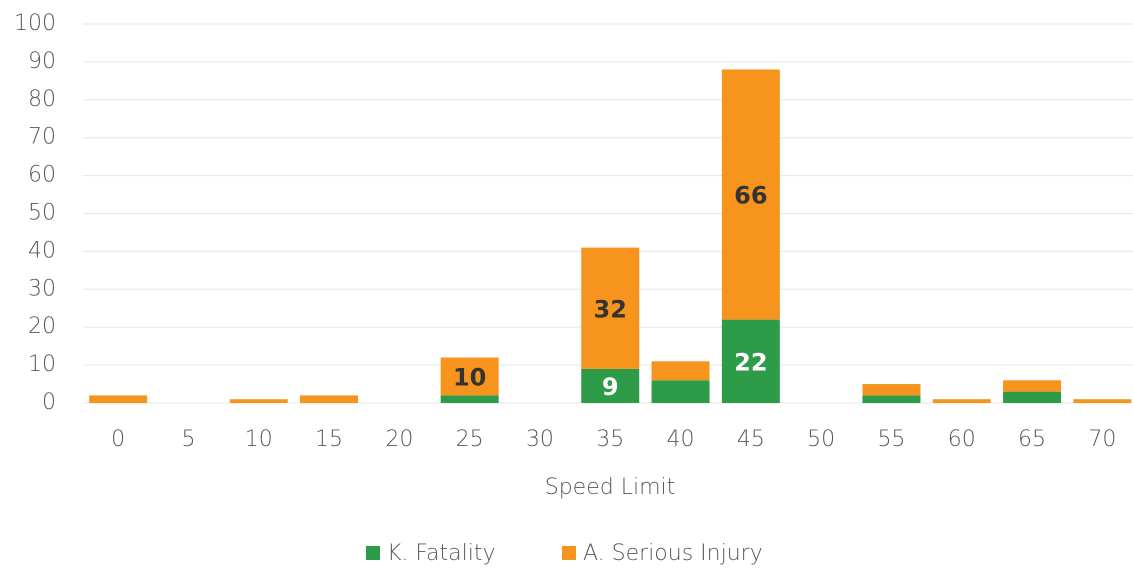 Image resolution: width=1133 pixels, height=571 pixels. Describe the element at coordinates (329, 439) in the screenshot. I see `x-tick-label: 15` at that location.